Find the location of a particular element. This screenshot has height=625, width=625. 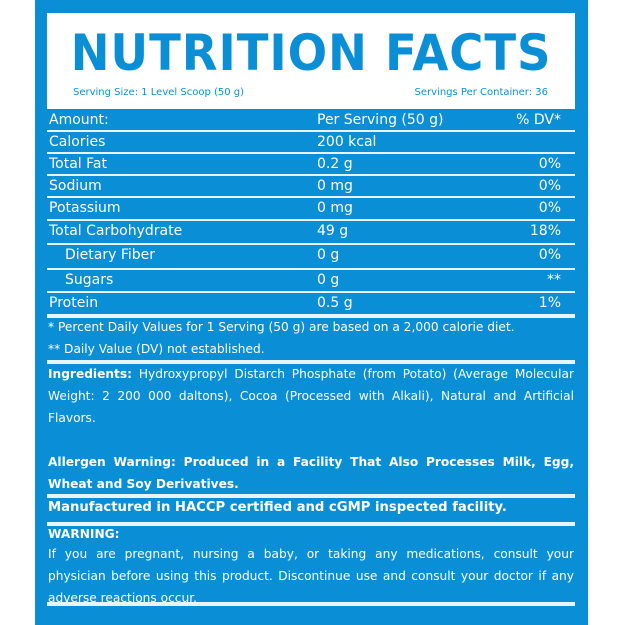

page-title: NUTRITION FACTS is located at coordinates (311, 53).